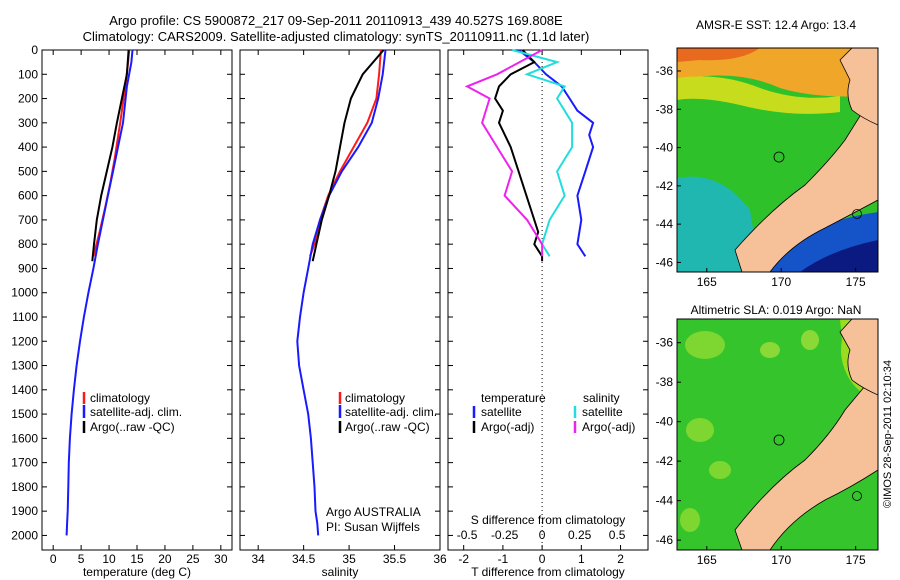 This screenshot has height=580, width=900. Describe the element at coordinates (620, 559) in the screenshot. I see `x-tick-label: 2` at that location.